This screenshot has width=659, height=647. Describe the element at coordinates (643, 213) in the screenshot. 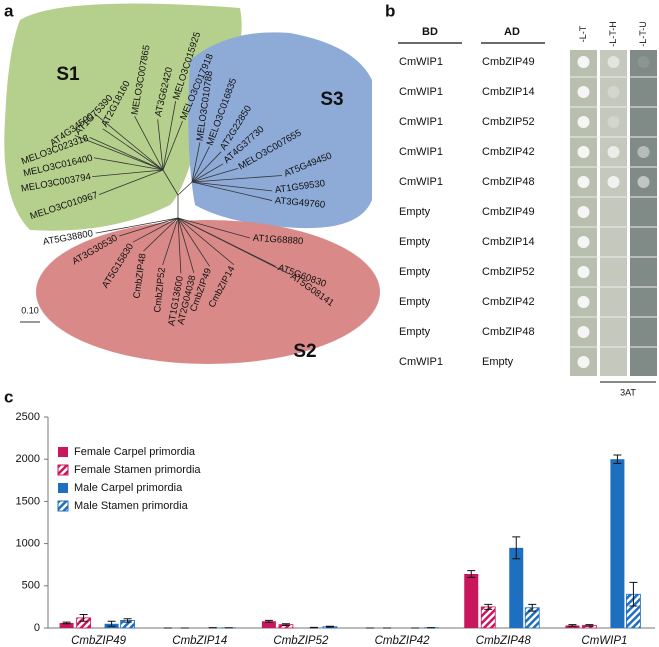

I see `plate-column` at that location.